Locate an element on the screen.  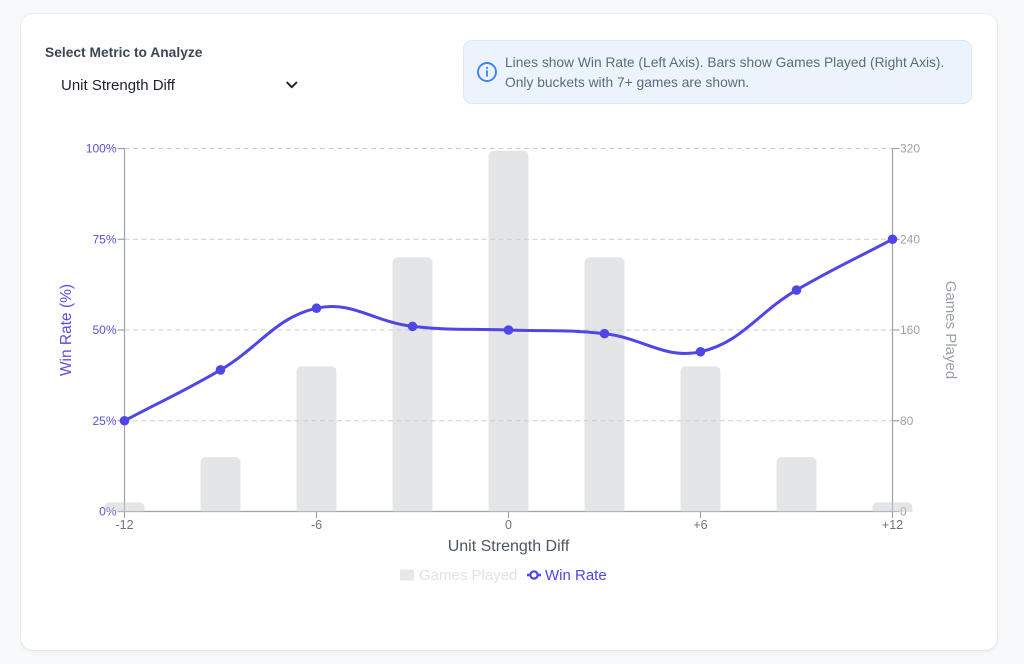
svg-text: +6 is located at coordinates (700, 525).